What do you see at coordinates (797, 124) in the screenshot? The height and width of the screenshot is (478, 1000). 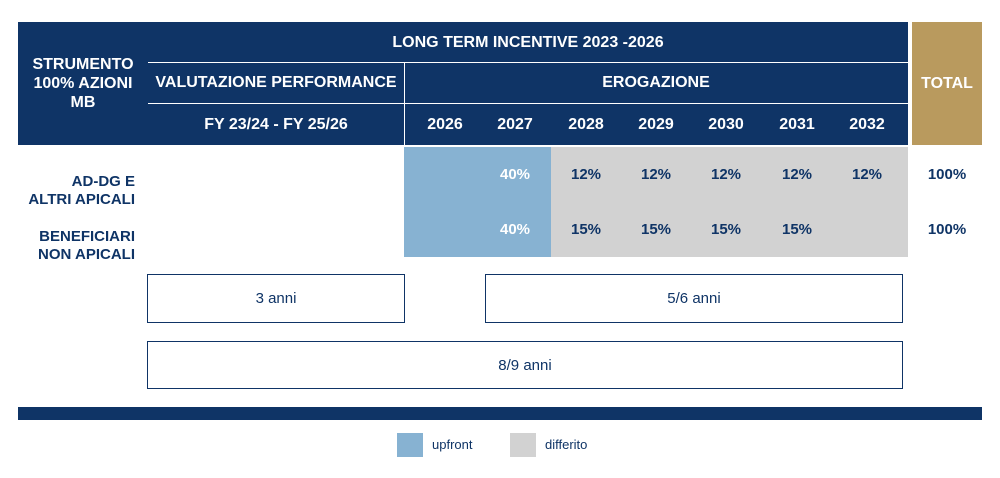 I see `year-header: 2031` at bounding box center [797, 124].